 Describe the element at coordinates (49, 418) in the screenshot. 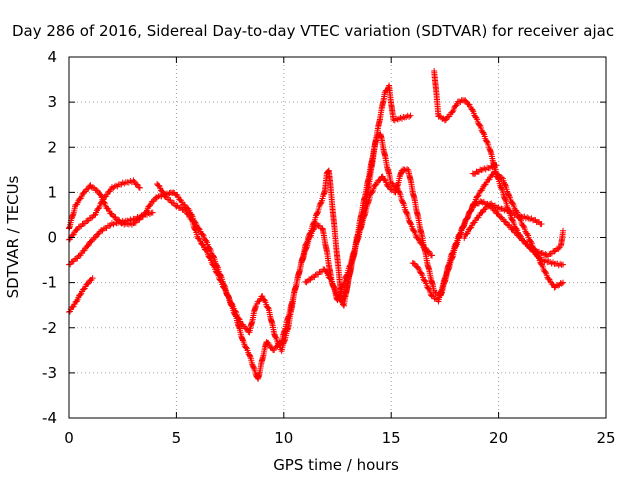

I see `y-tick-label: -4` at that location.